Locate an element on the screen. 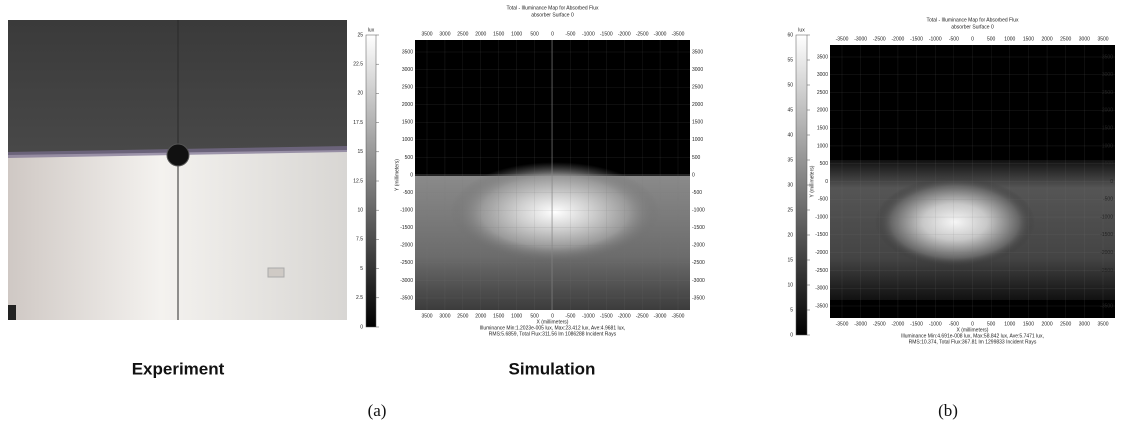 This screenshot has width=1122, height=426. map-subtitle: absorber Surface 0 is located at coordinates (972, 27).